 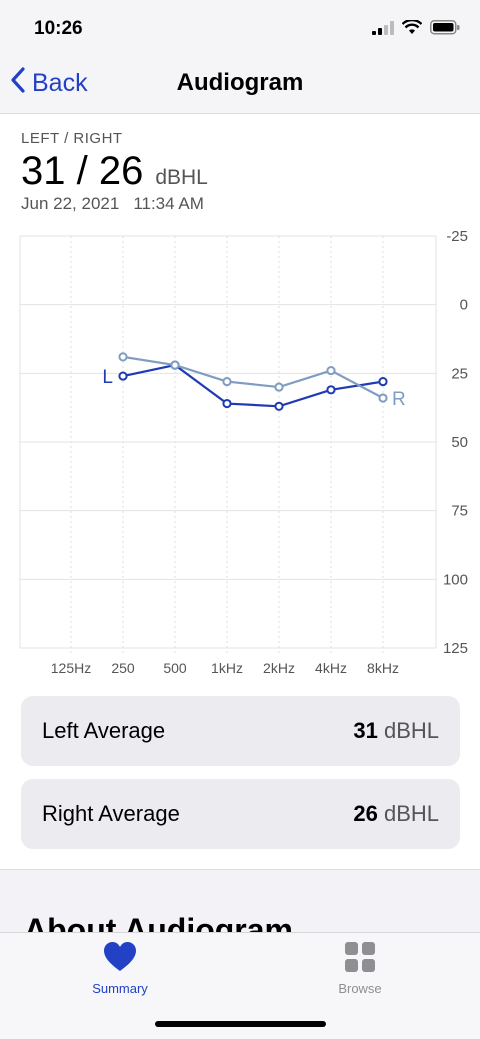 I want to click on y-tick-label: -25, so click(x=457, y=236).